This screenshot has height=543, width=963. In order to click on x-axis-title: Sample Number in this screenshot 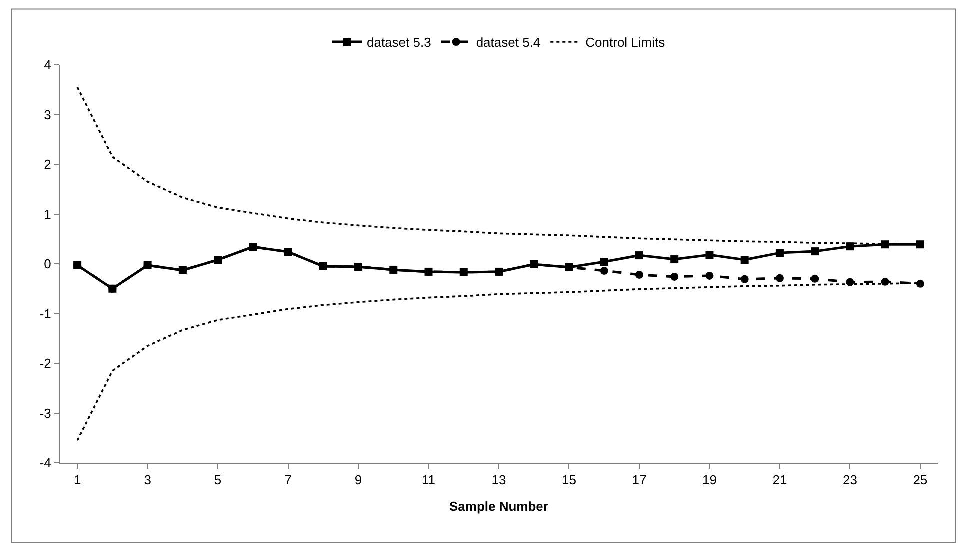, I will do `click(499, 506)`.